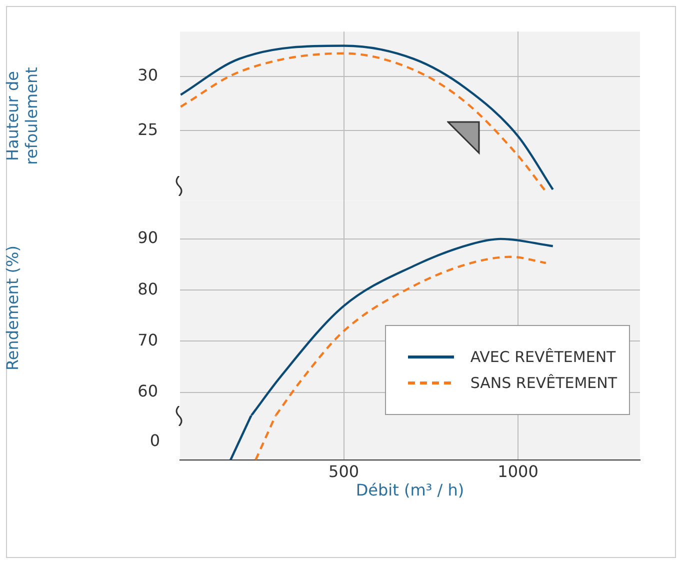  Describe the element at coordinates (543, 357) in the screenshot. I see `legend-label: AVEC REVÊTEMENT` at that location.